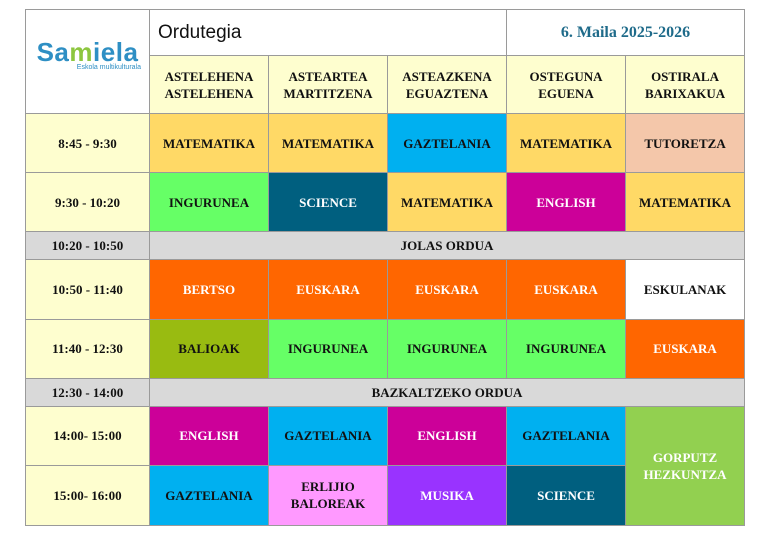 Image resolution: width=768 pixels, height=543 pixels. Describe the element at coordinates (87, 435) in the screenshot. I see `time-slot: 14:00- 15:00` at that location.